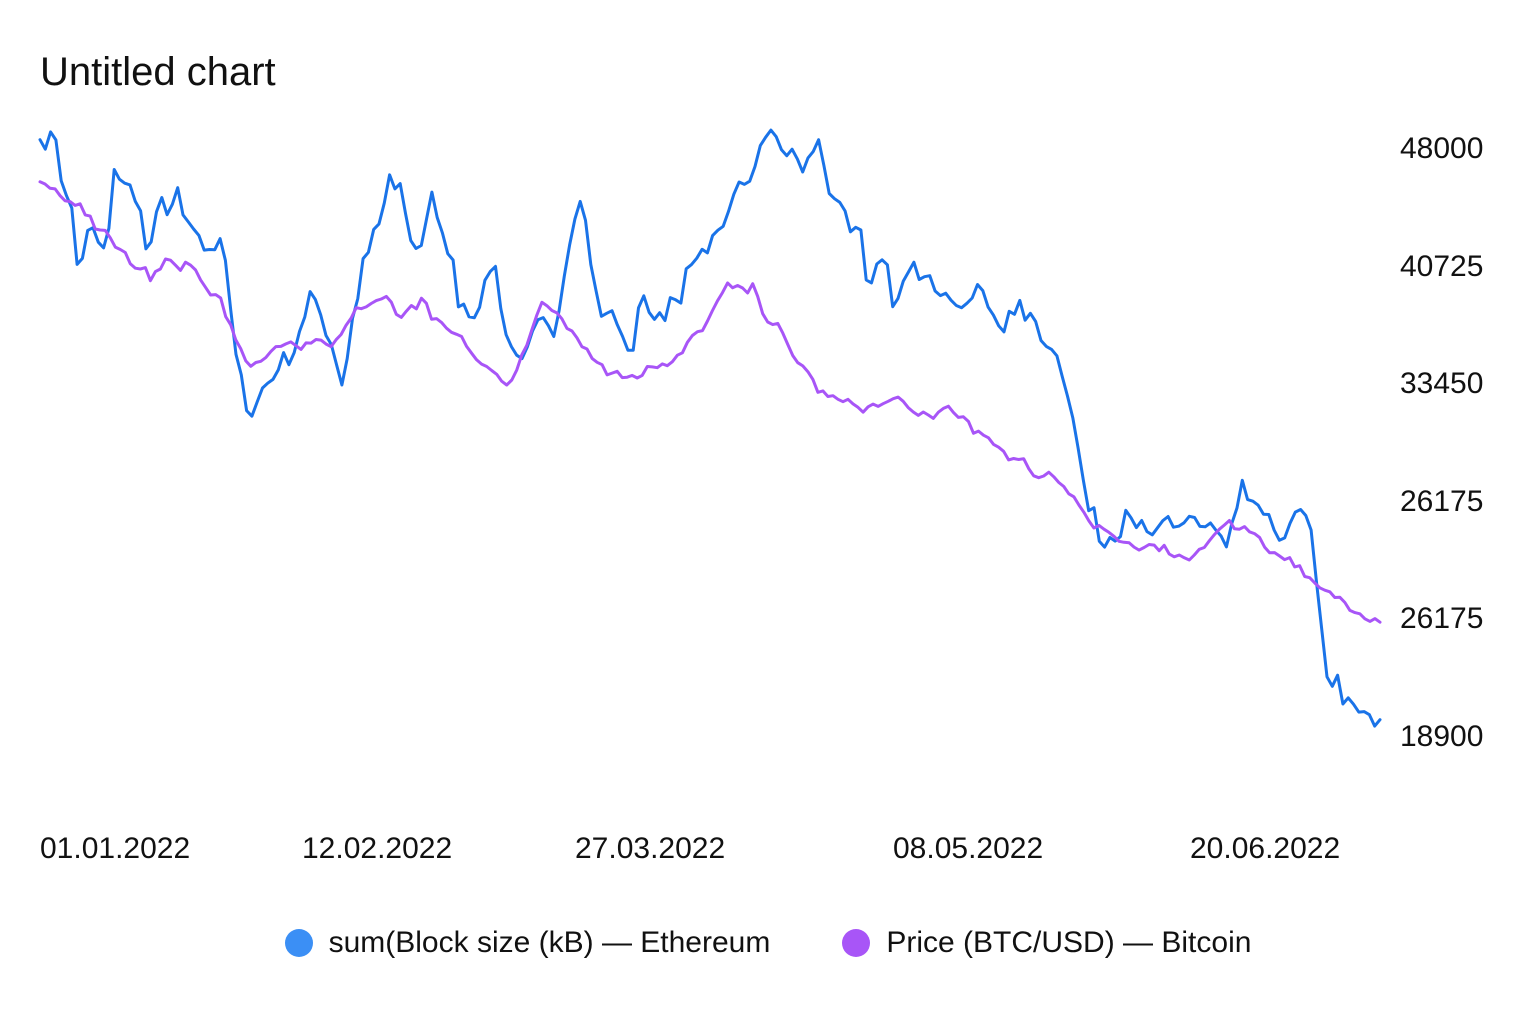 This screenshot has width=1536, height=1024. What do you see at coordinates (856, 943) in the screenshot?
I see `legend-dot-bitcoin` at bounding box center [856, 943].